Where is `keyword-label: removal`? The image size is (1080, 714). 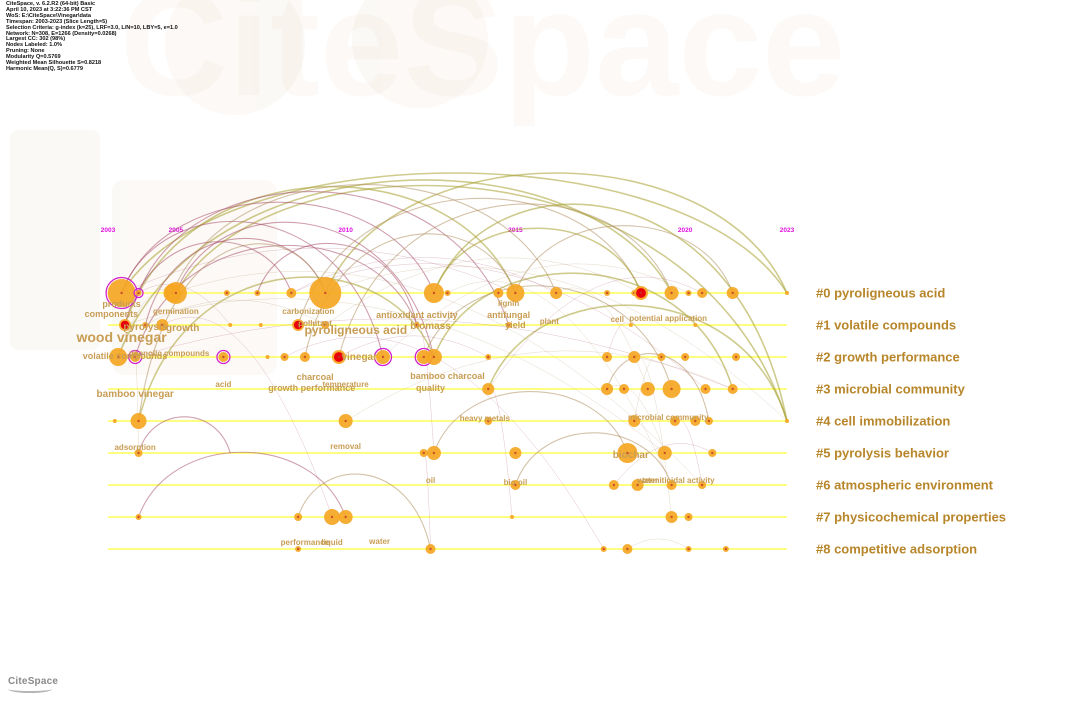 keyword-label: removal is located at coordinates (345, 446).